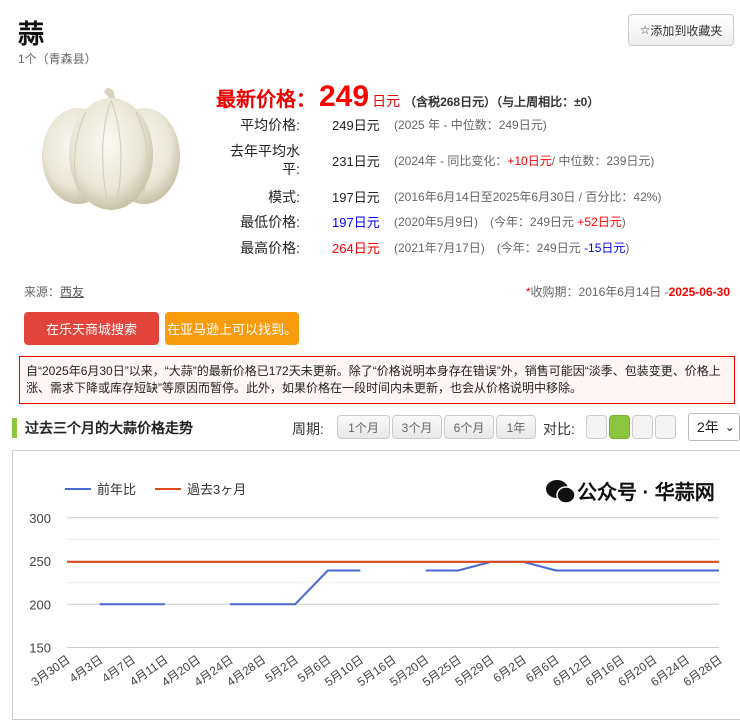  I want to click on stat-note-part: (2021年7月17日) (今年：249日元, so click(489, 248).